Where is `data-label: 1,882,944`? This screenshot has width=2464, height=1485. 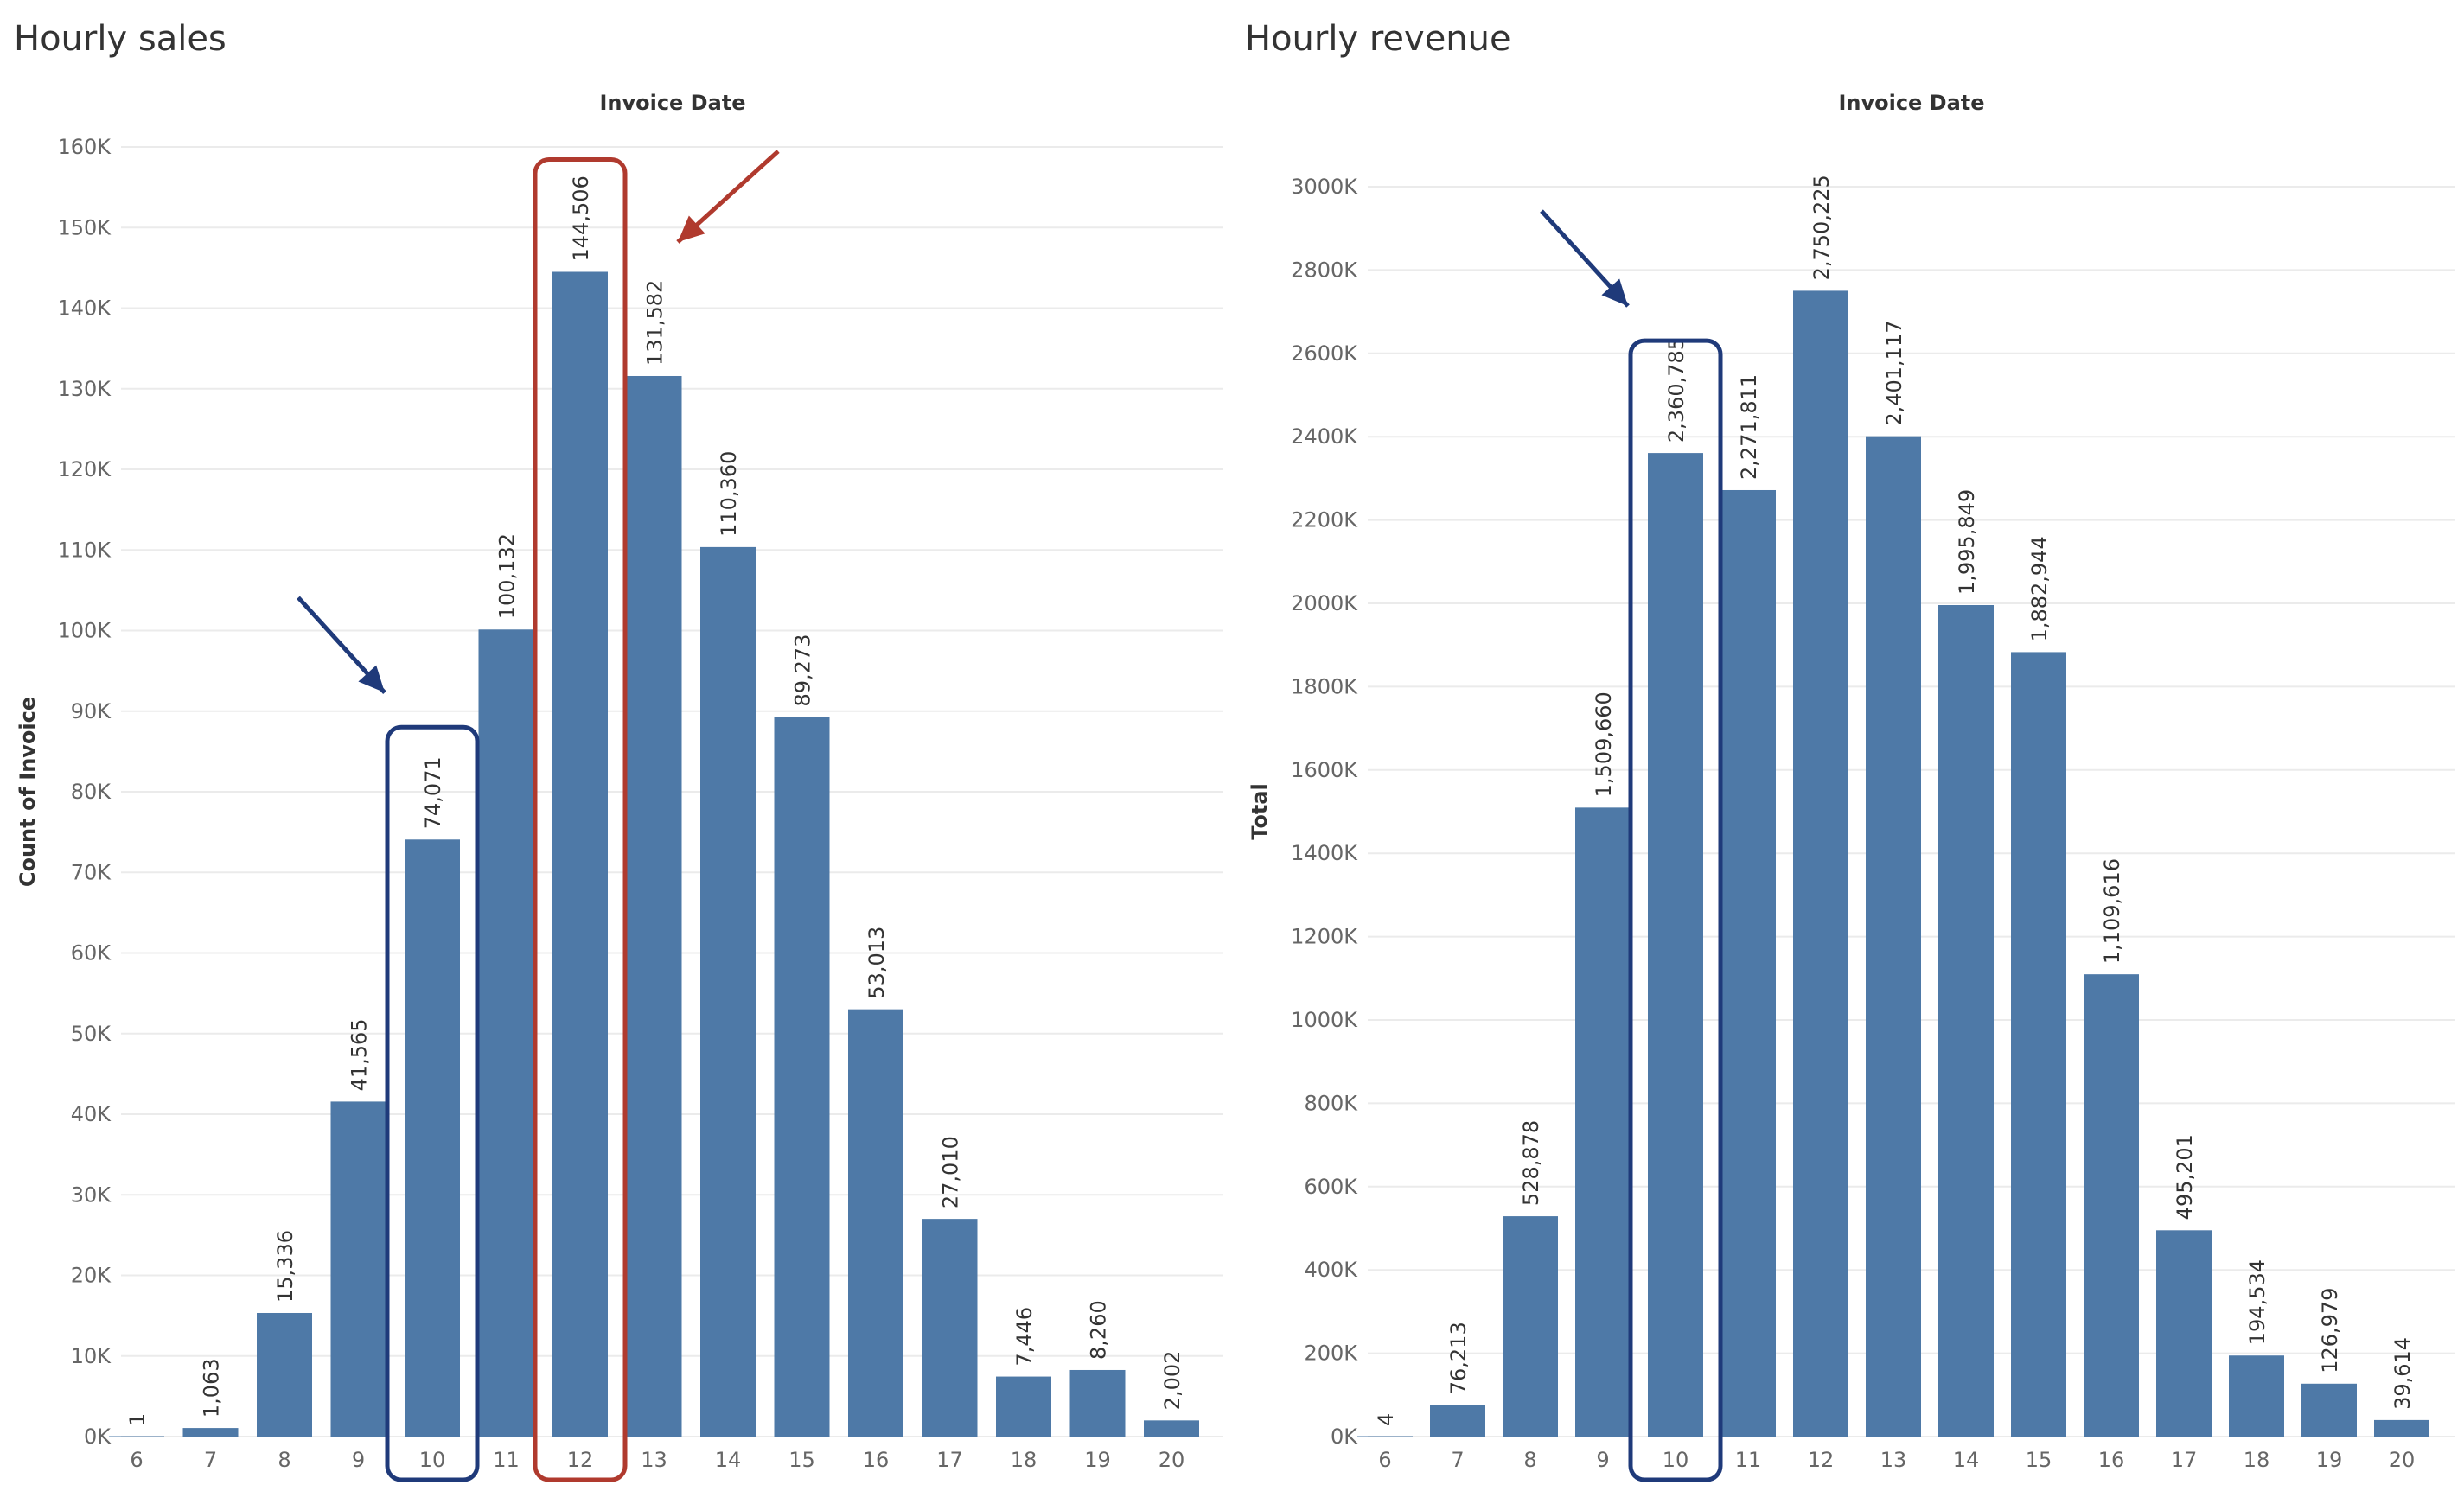 data-label: 1,882,944 is located at coordinates (2039, 588).